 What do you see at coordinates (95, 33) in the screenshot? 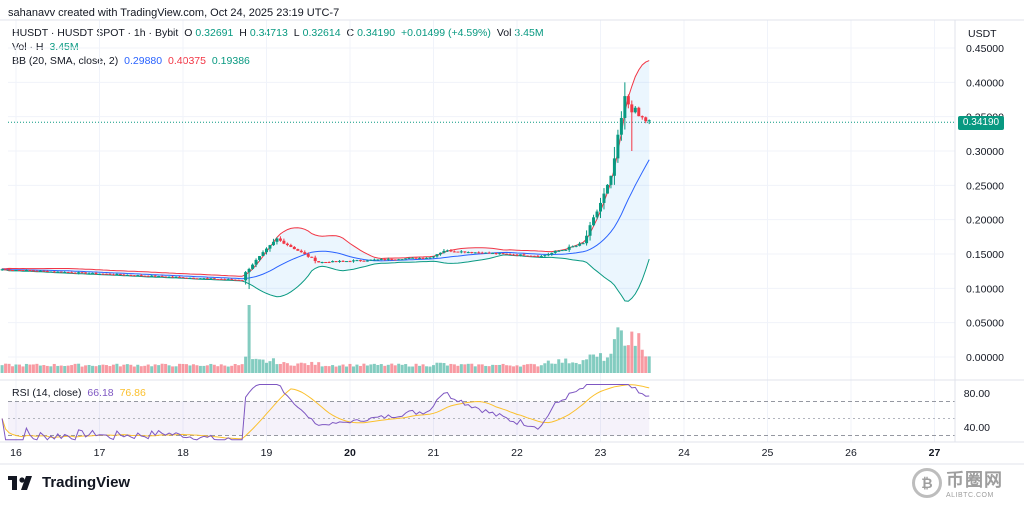
I see `symbol-name: HUSDT · HUSDT SPOT · 1h · Bybit` at bounding box center [95, 33].